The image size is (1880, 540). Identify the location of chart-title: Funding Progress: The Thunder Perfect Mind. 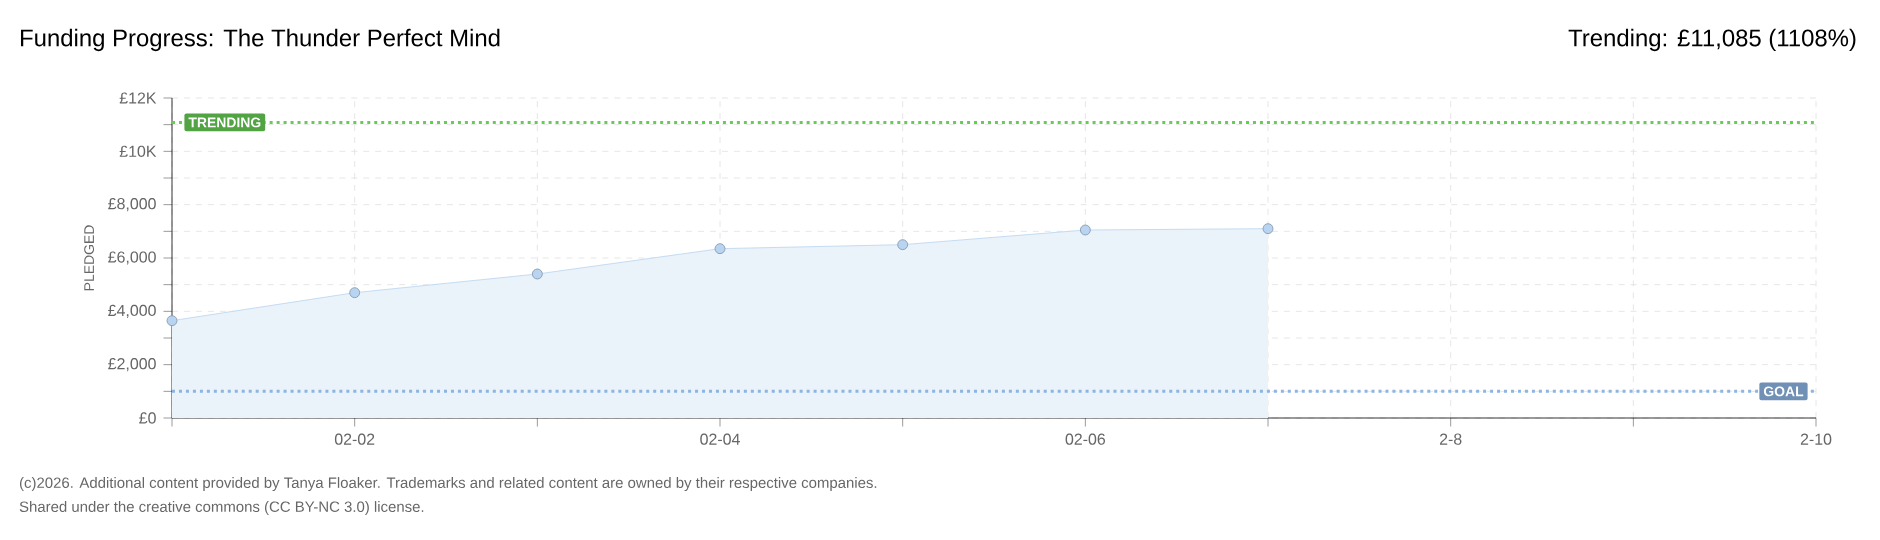
(260, 40).